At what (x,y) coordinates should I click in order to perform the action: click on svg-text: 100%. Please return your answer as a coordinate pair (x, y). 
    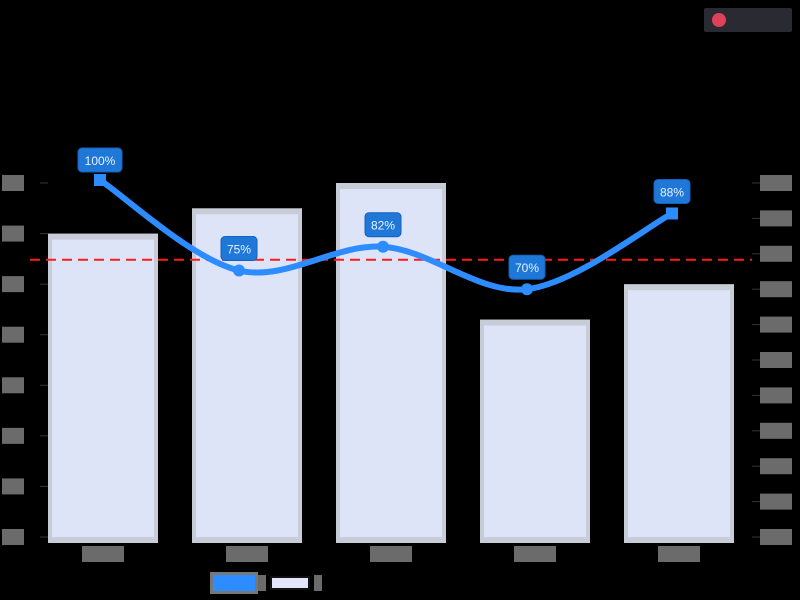
    Looking at the image, I should click on (100, 161).